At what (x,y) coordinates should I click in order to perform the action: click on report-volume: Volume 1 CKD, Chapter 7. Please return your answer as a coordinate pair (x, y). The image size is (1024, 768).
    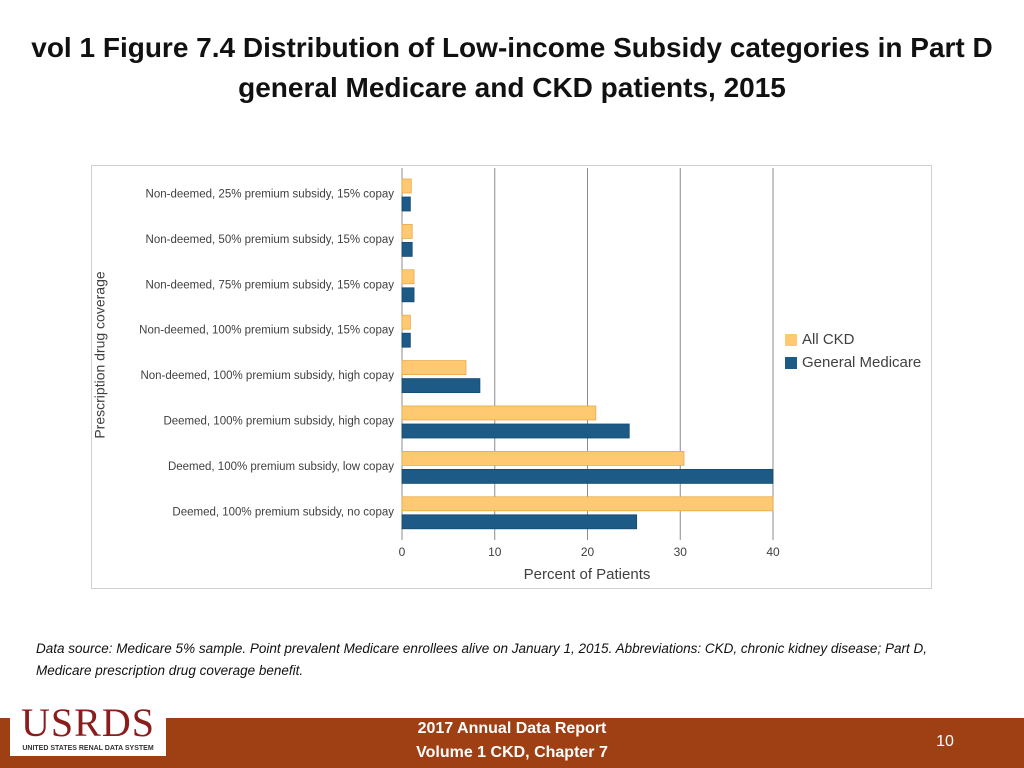
    Looking at the image, I should click on (512, 752).